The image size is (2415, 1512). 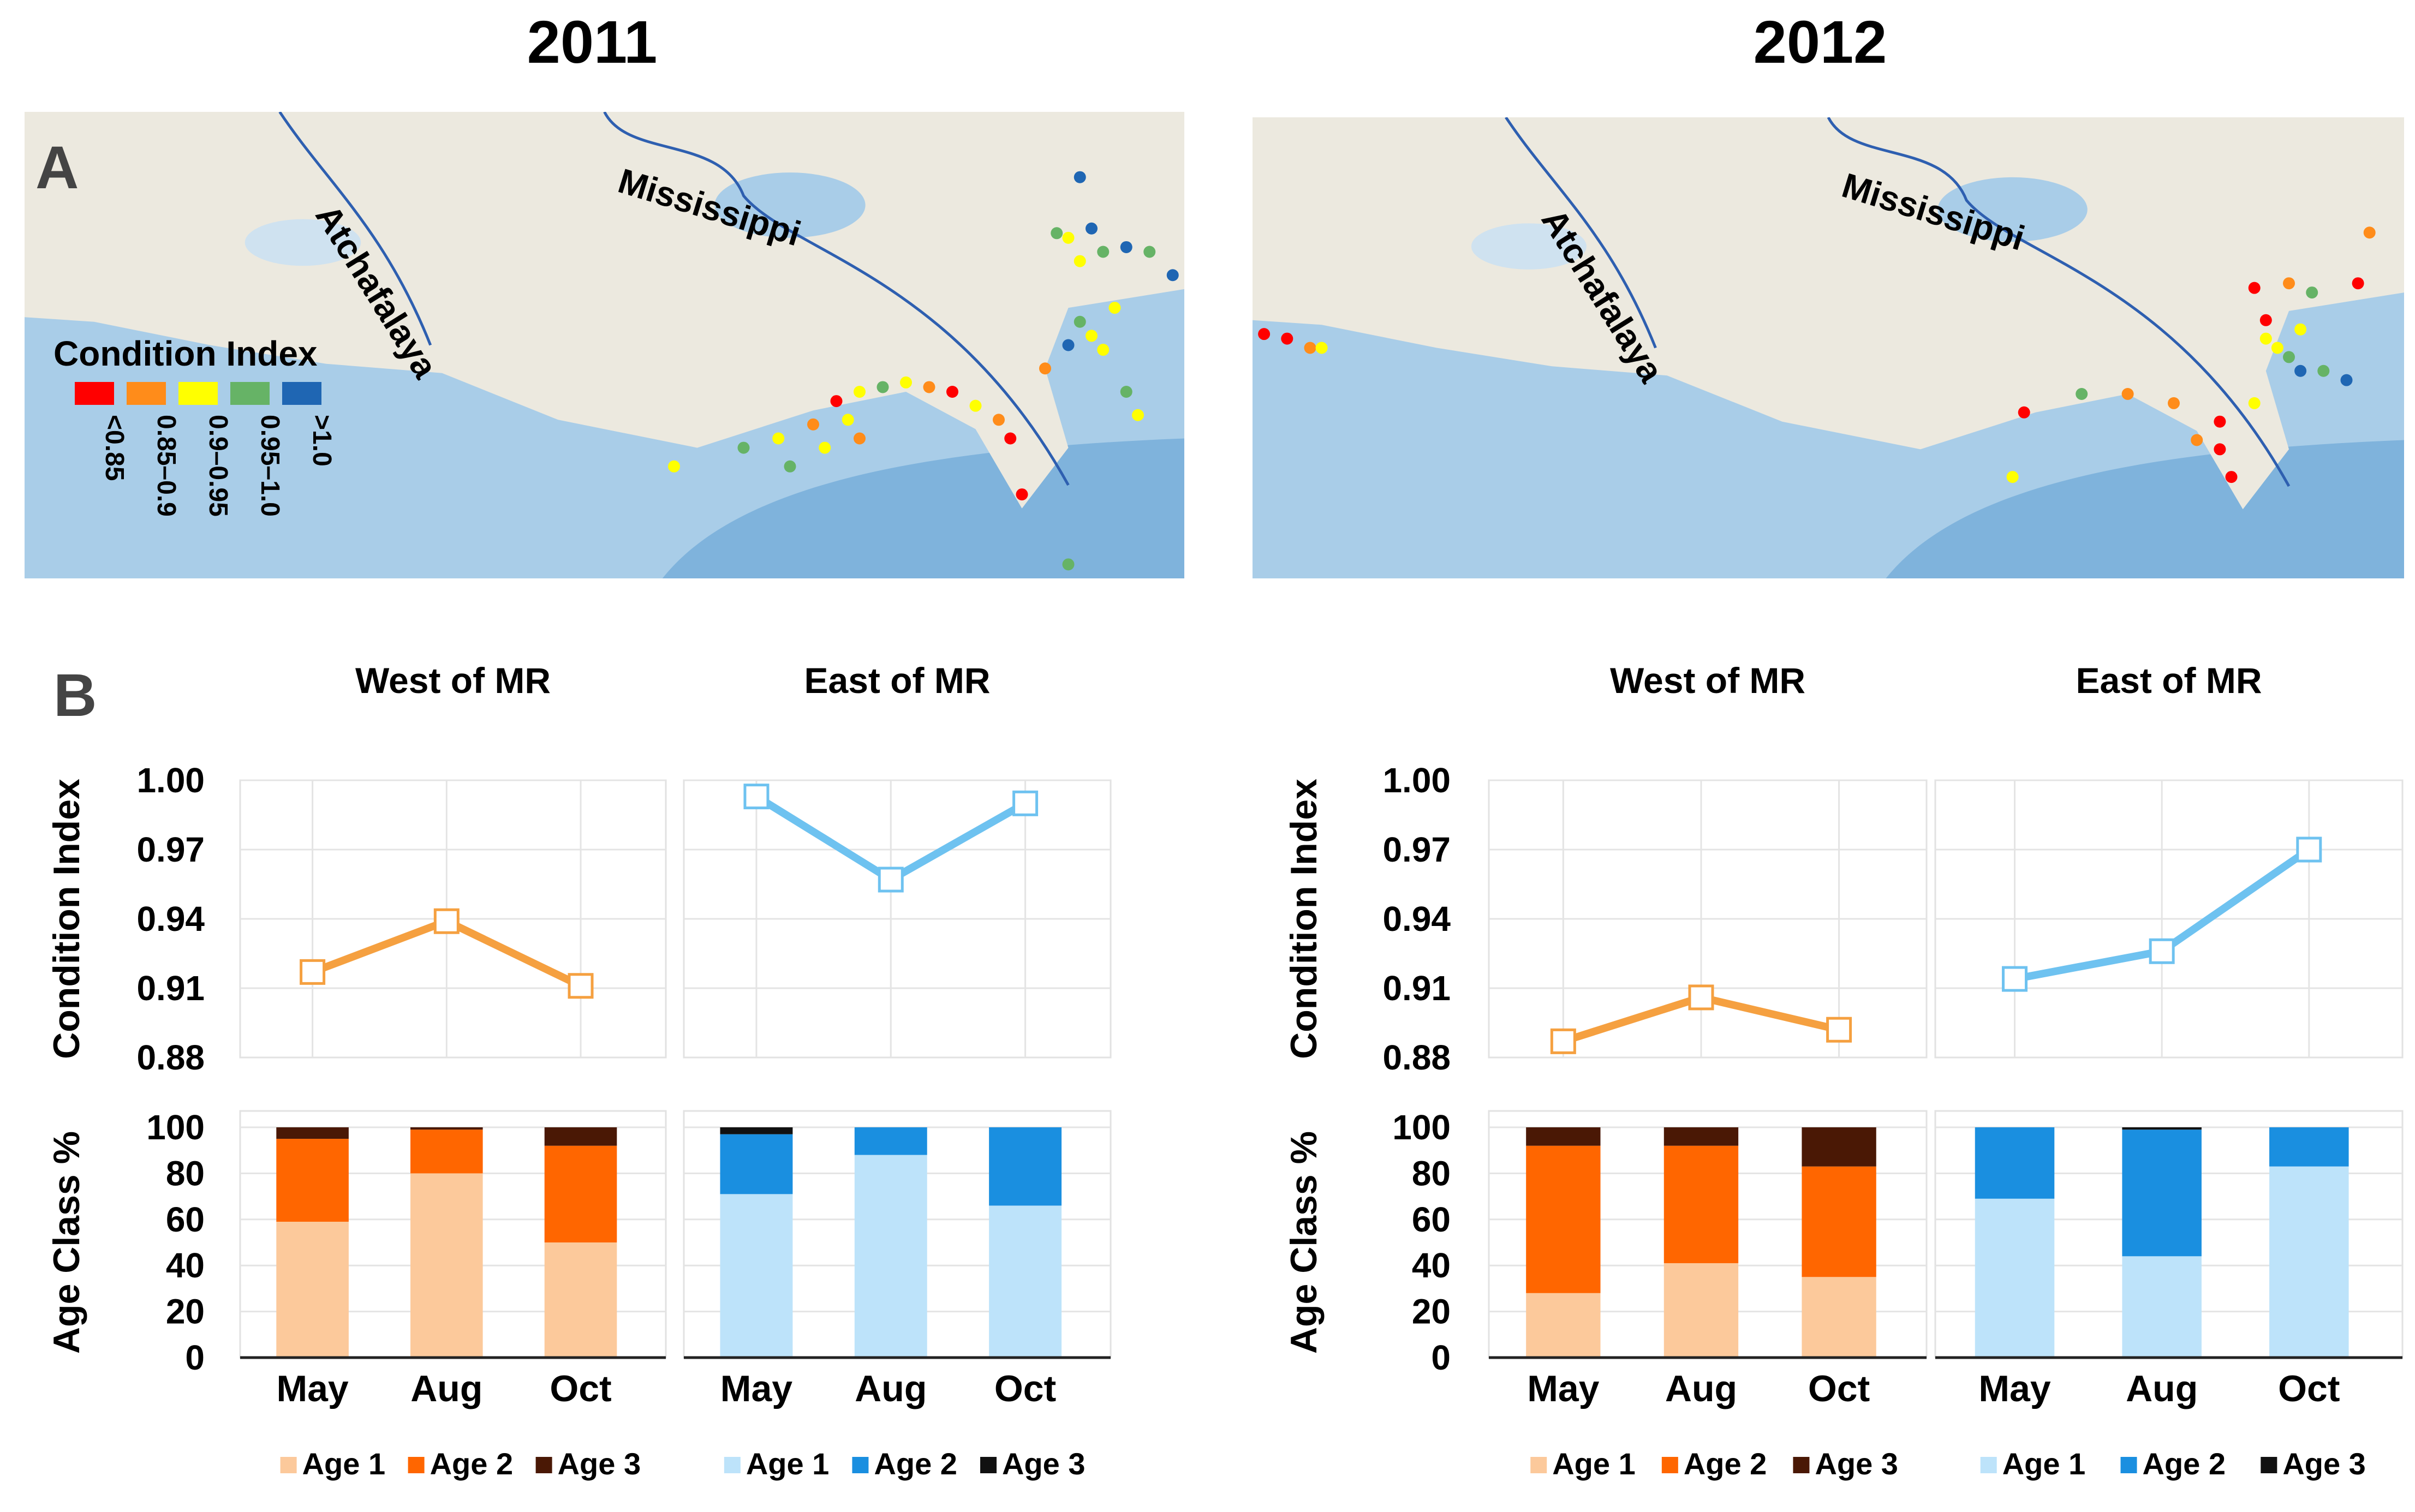 What do you see at coordinates (166, 466) in the screenshot?
I see `legend-label: 0.85–0.9` at bounding box center [166, 466].